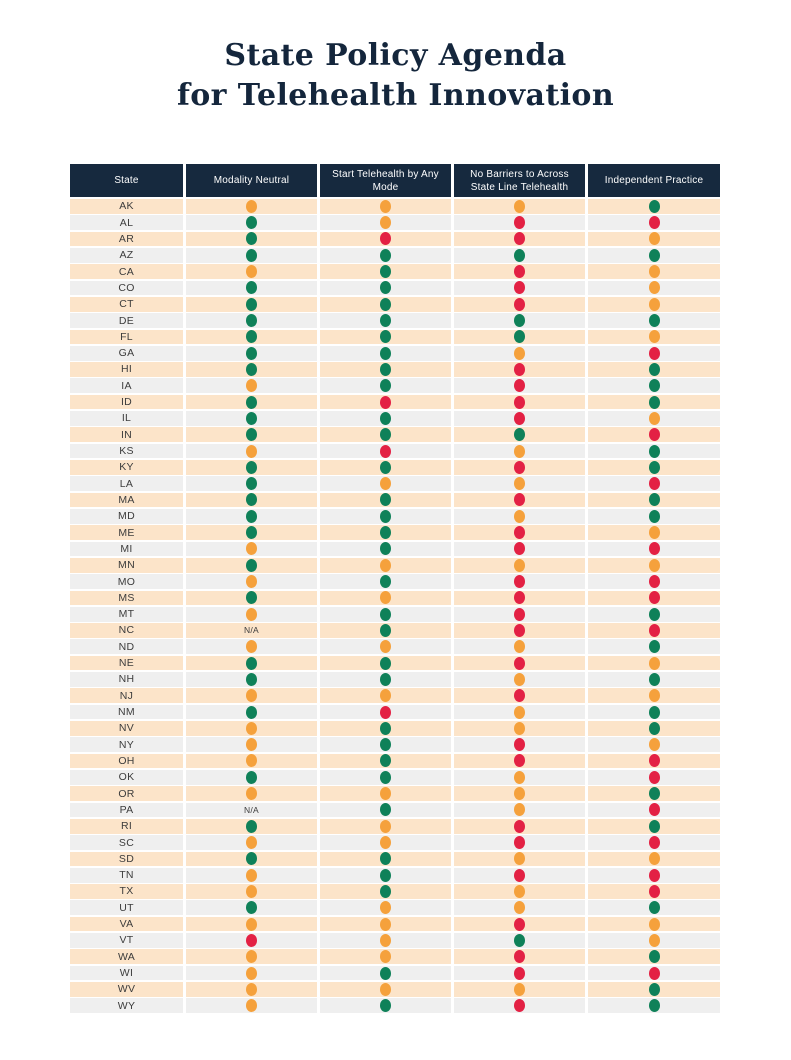 The width and height of the screenshot is (791, 1060). What do you see at coordinates (126, 180) in the screenshot?
I see `column-header-state: State` at bounding box center [126, 180].